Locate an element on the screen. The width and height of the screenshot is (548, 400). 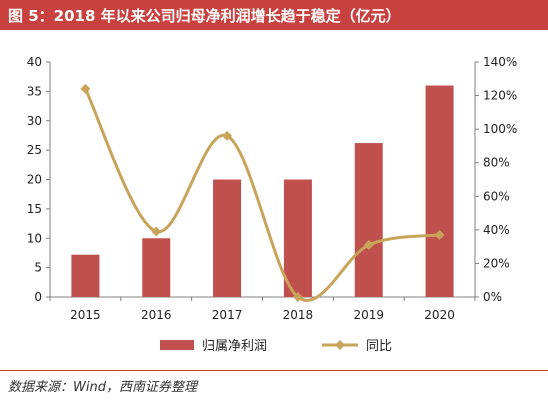
y-right-tick-label: 120% is located at coordinates (500, 96).